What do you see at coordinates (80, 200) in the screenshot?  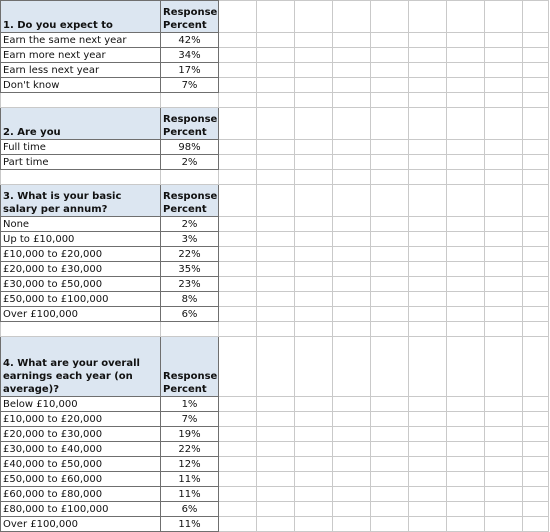 I see `question-title: 3. What is your basic salary per annum?` at bounding box center [80, 200].